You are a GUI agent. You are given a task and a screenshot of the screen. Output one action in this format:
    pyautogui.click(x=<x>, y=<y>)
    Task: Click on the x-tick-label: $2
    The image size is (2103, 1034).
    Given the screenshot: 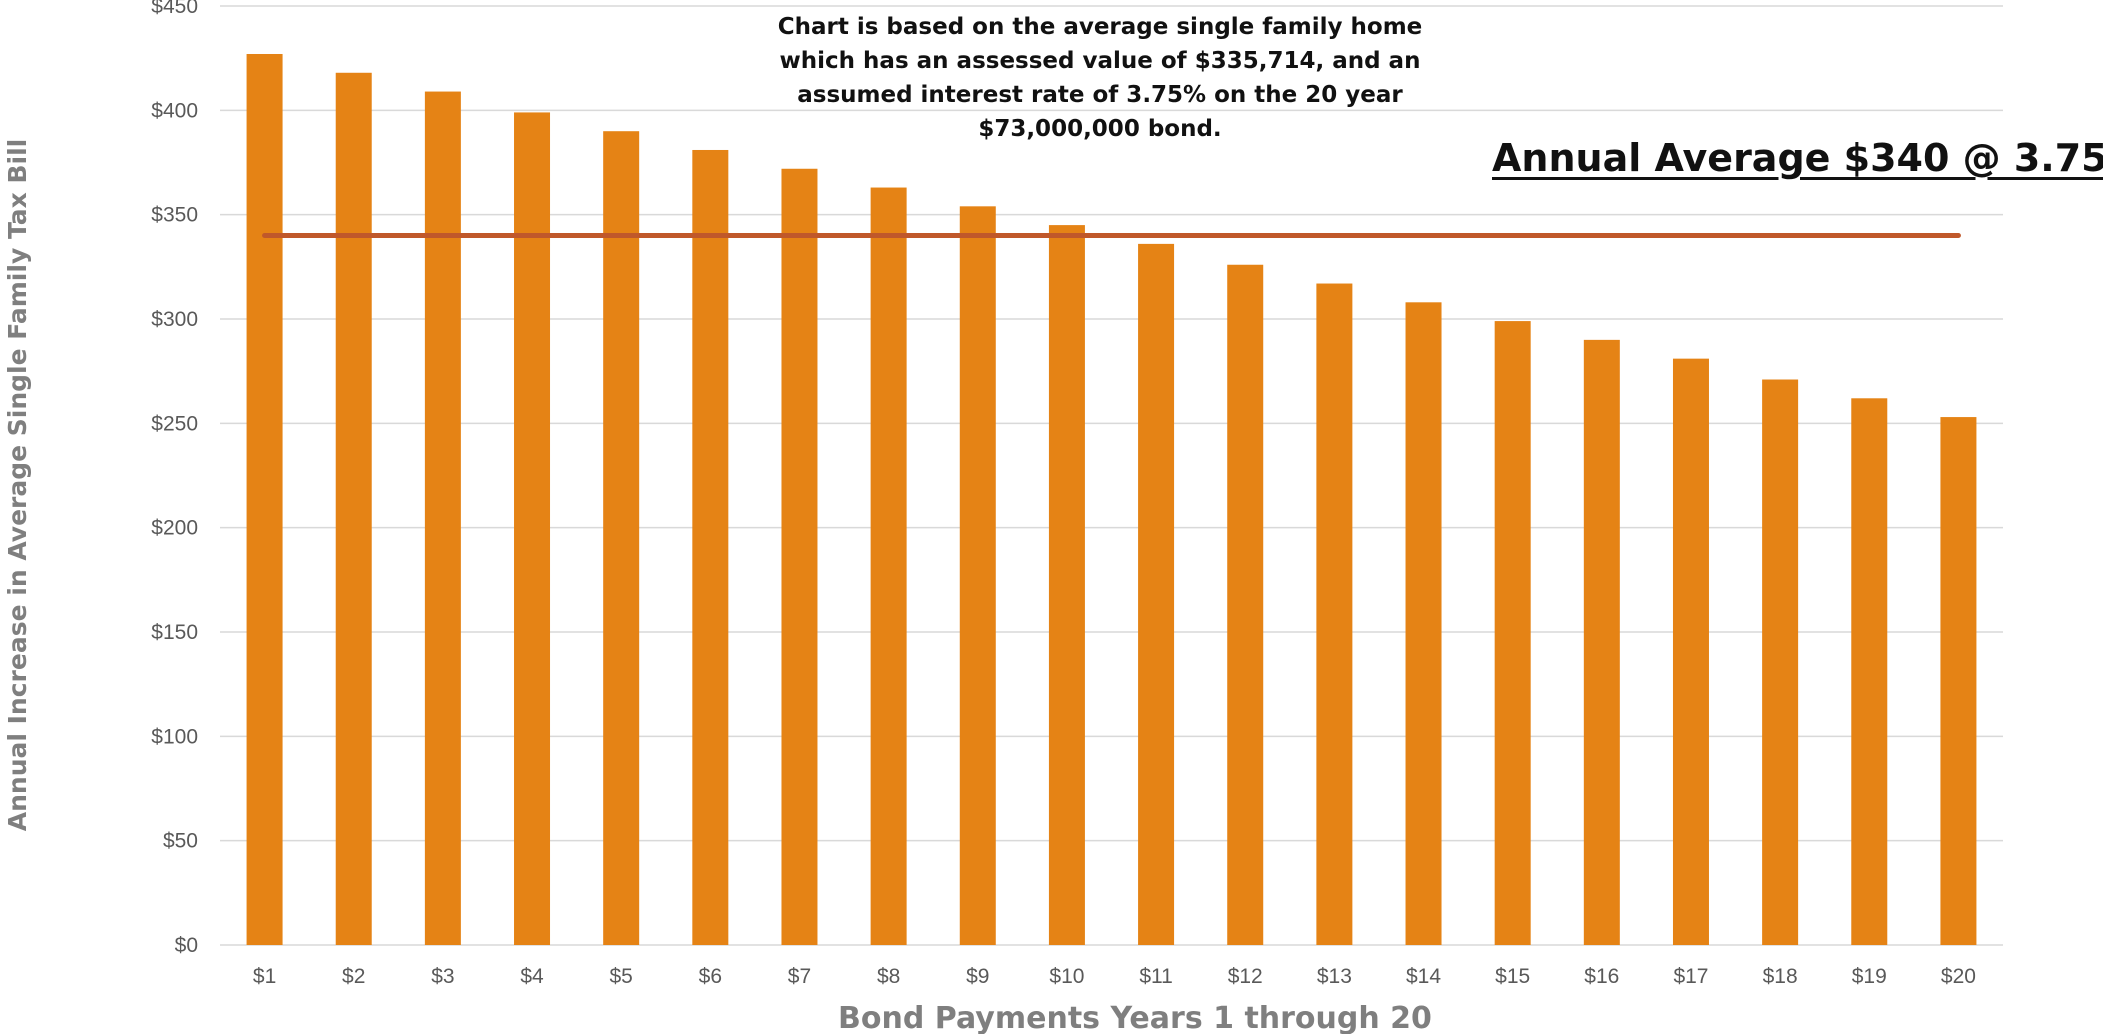 What is the action you would take?
    pyautogui.click(x=353, y=976)
    